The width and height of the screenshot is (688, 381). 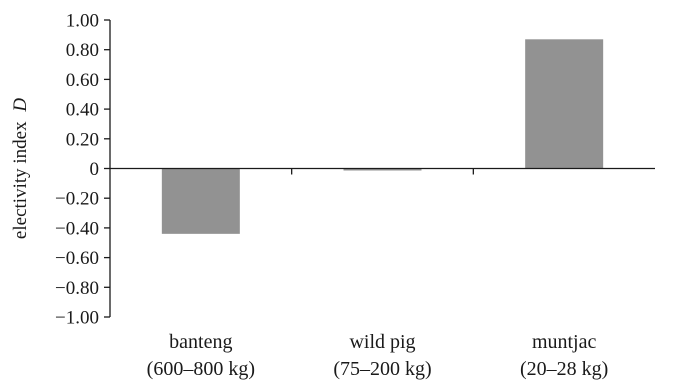 I want to click on category-label: banteng, so click(x=200, y=342).